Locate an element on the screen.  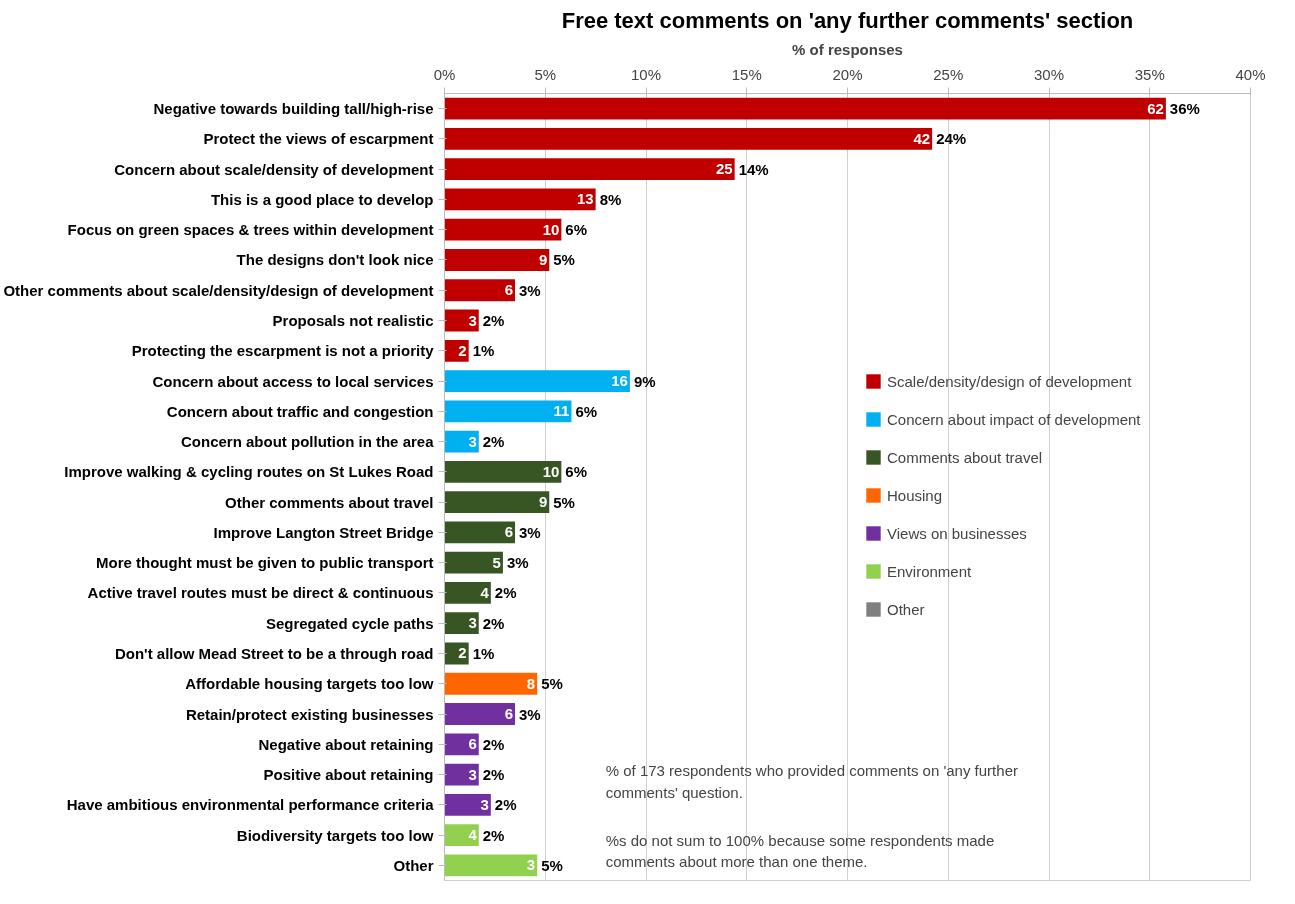
y-tick-label: More thought must be given to public transport is located at coordinates (265, 563).